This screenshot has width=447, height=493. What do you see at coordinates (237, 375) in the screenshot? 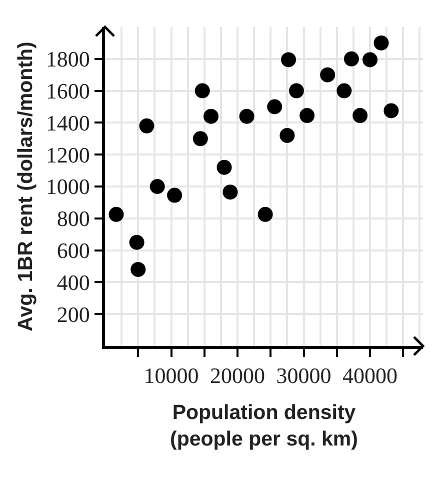
I see `x-tick-label: 20000` at bounding box center [237, 375].